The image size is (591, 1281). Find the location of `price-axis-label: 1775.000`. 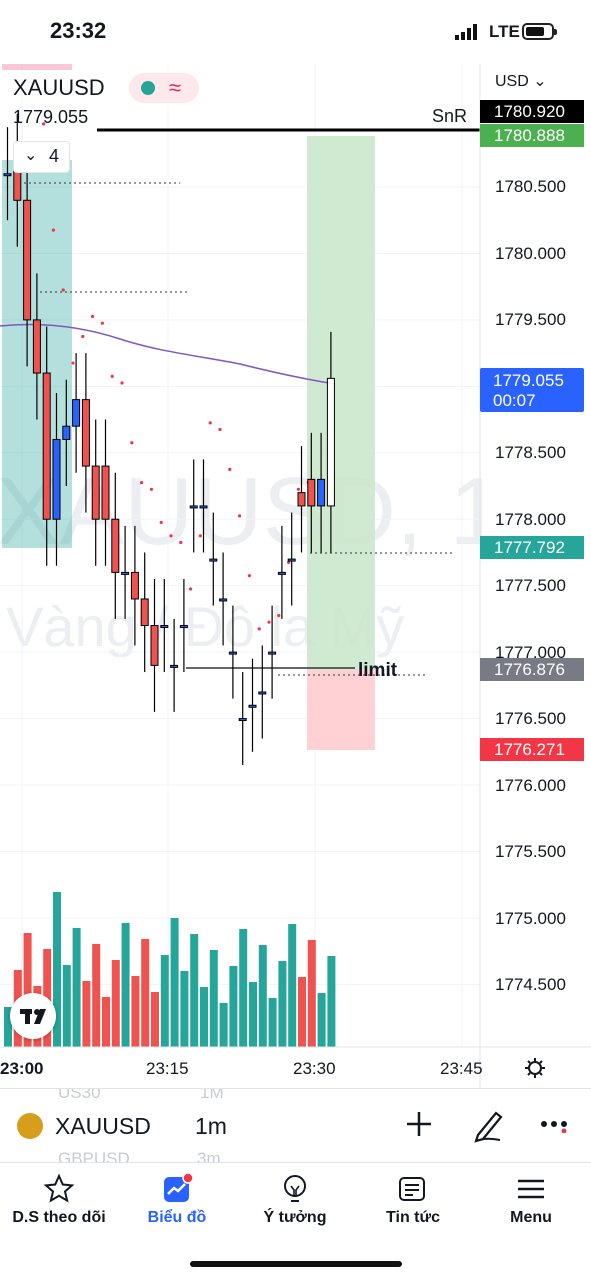

price-axis-label: 1775.000 is located at coordinates (530, 918).